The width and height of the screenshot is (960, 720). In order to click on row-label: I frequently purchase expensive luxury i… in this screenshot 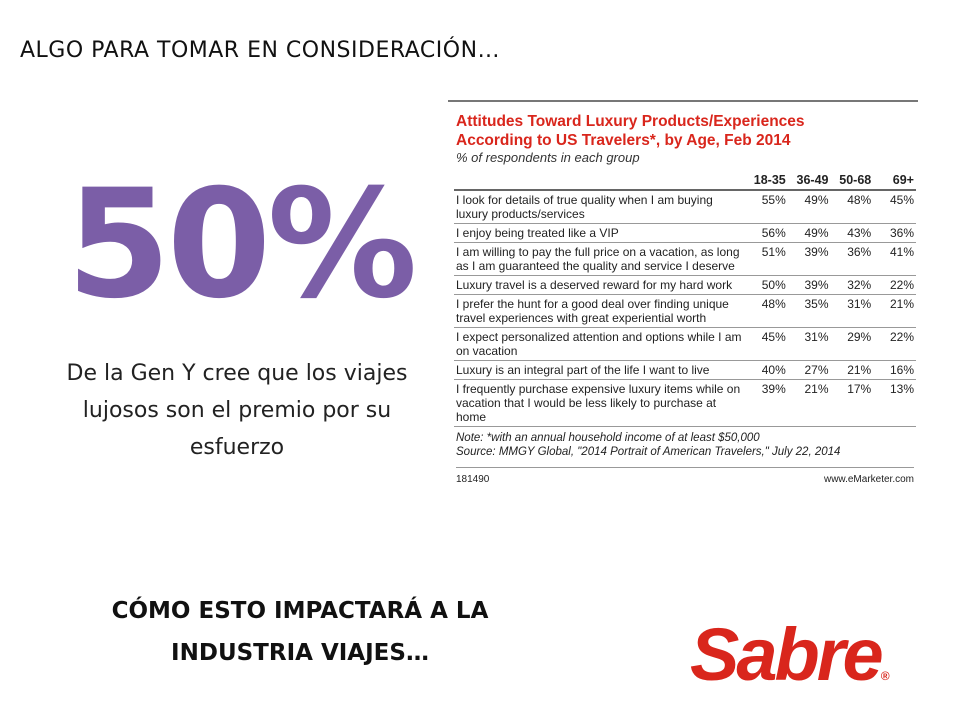, I will do `click(600, 403)`.